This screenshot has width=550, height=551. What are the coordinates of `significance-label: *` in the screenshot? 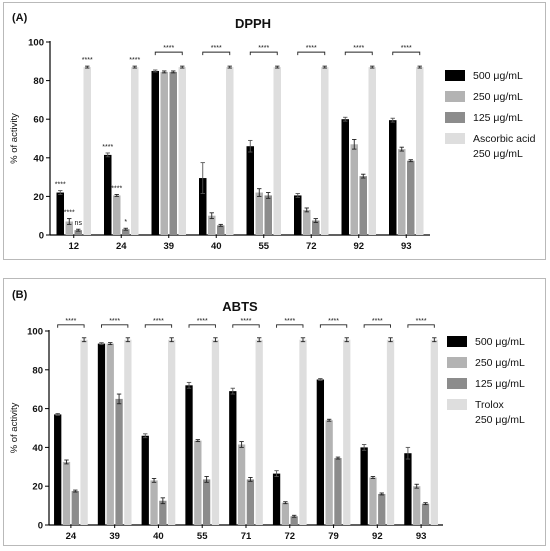 It's located at (125, 222).